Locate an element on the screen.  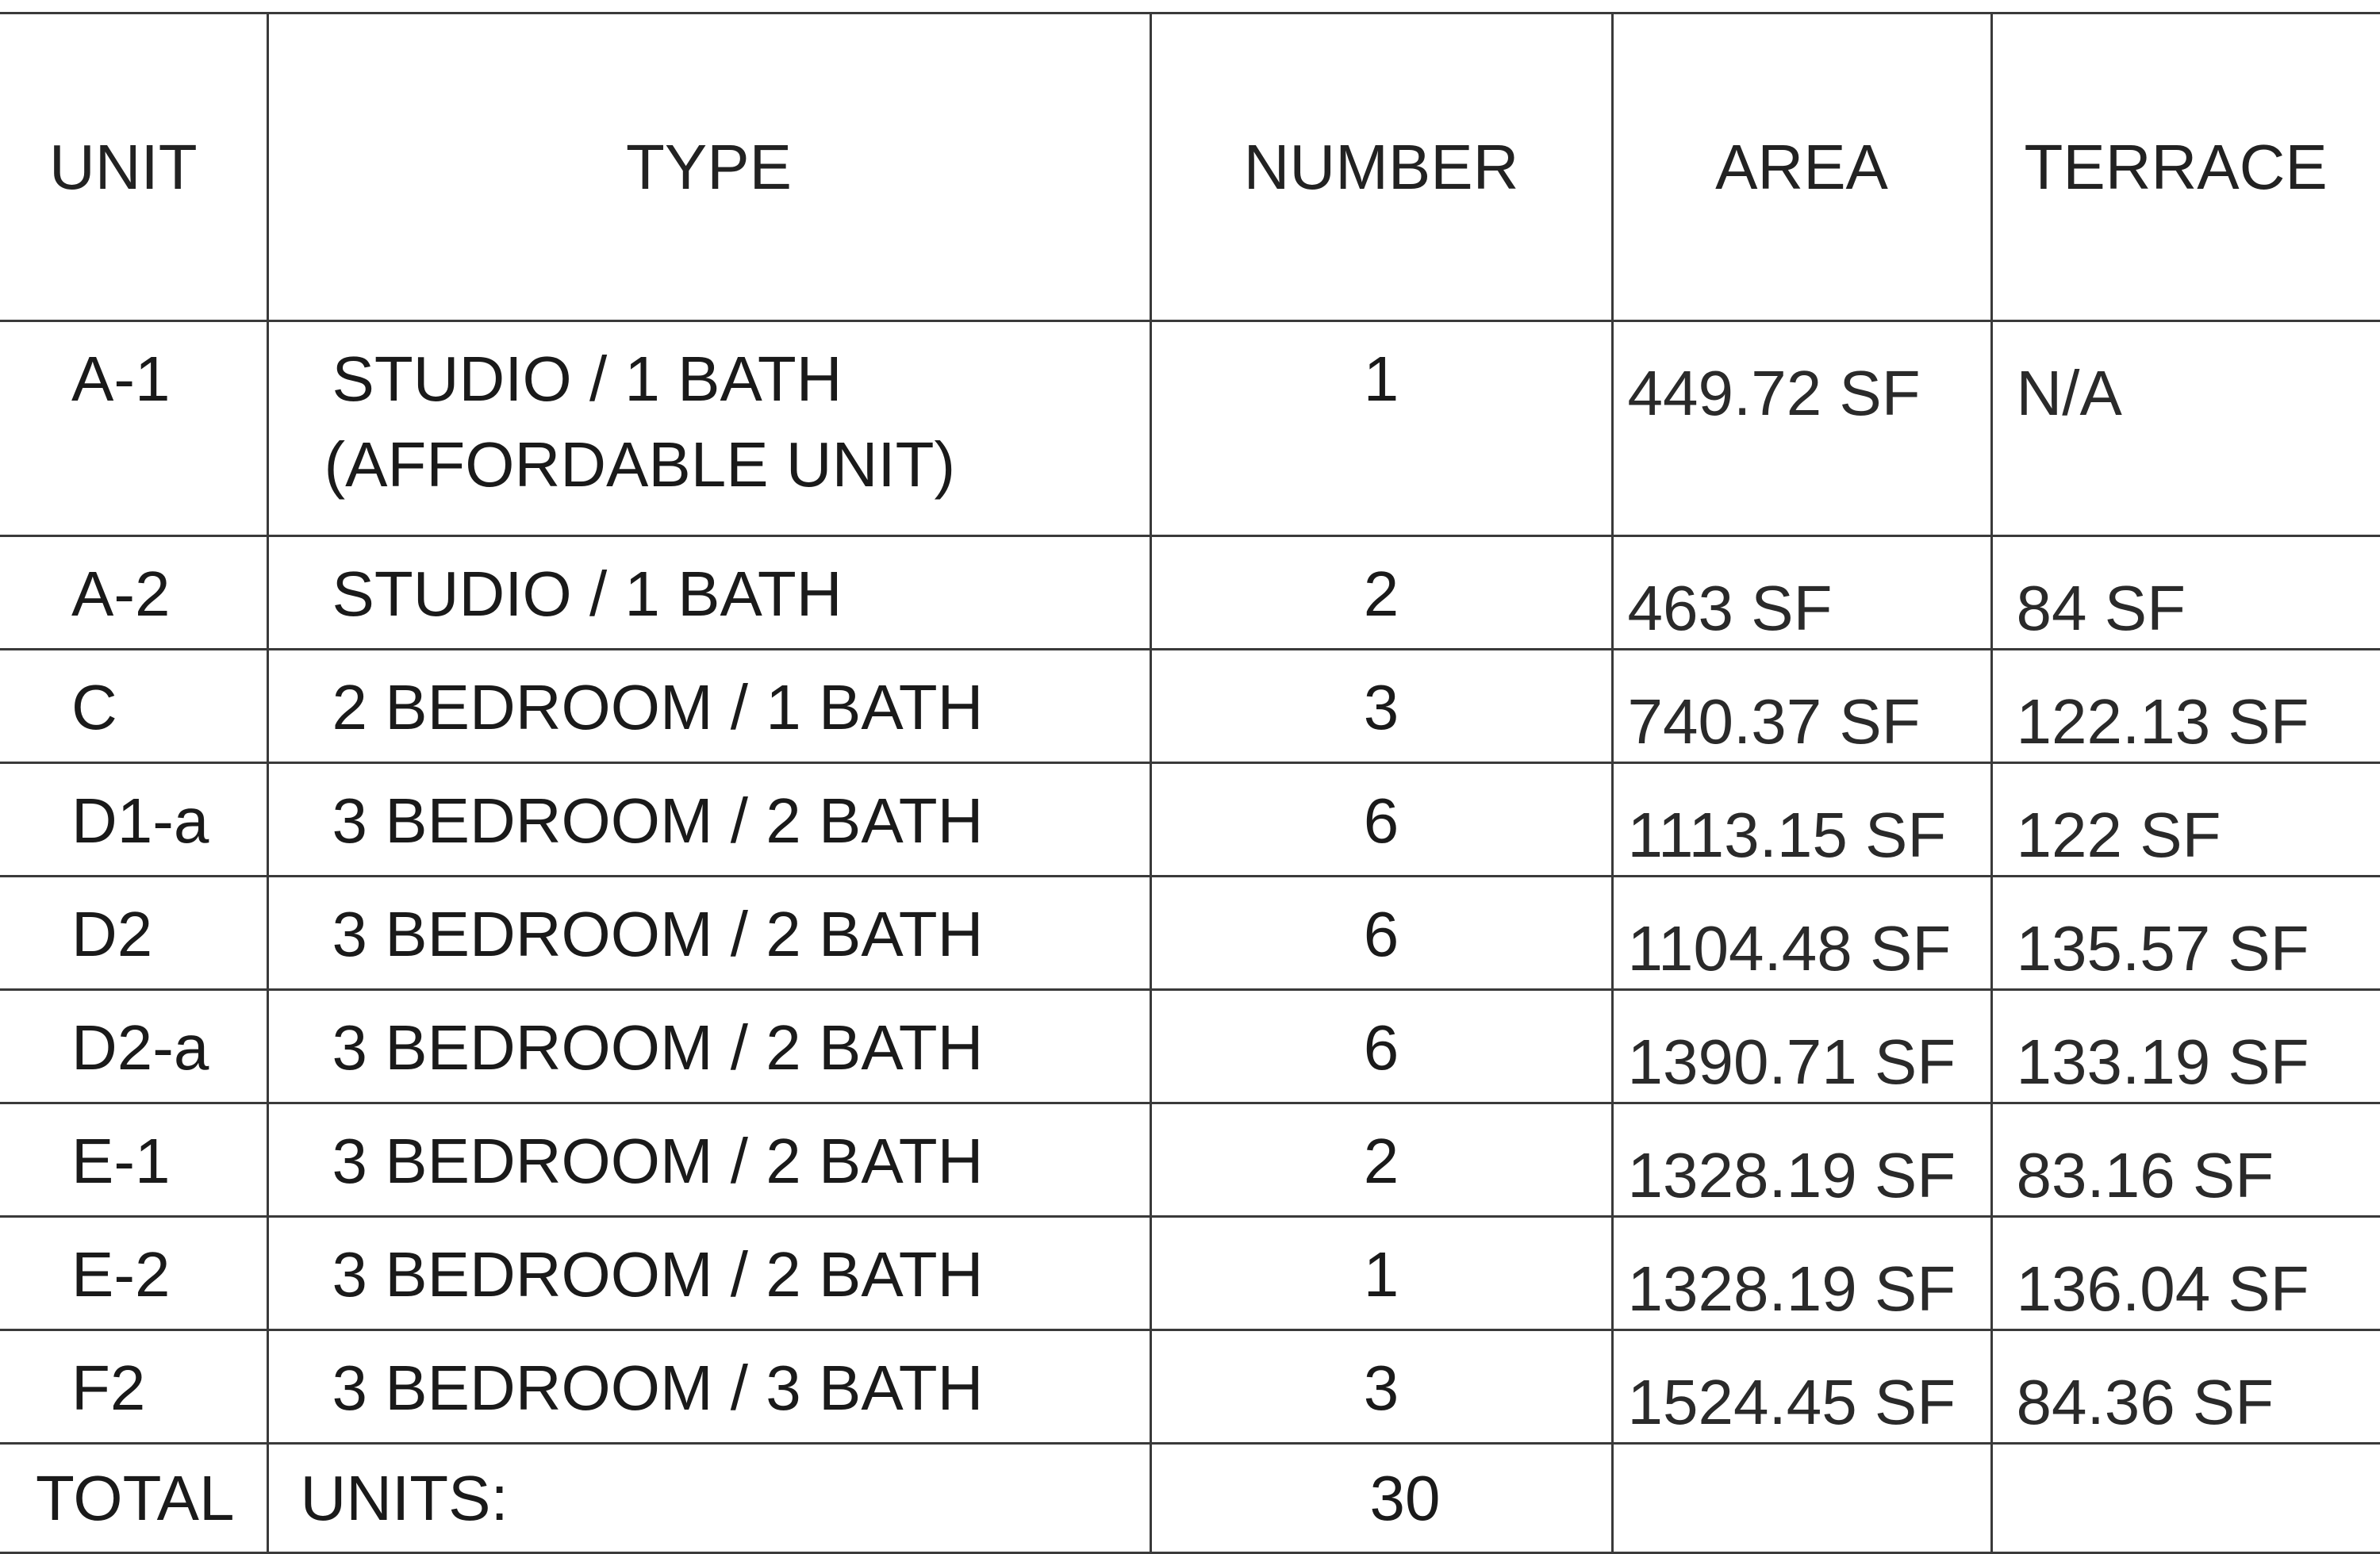
total-unit: TOTAL is located at coordinates (133, 1498).